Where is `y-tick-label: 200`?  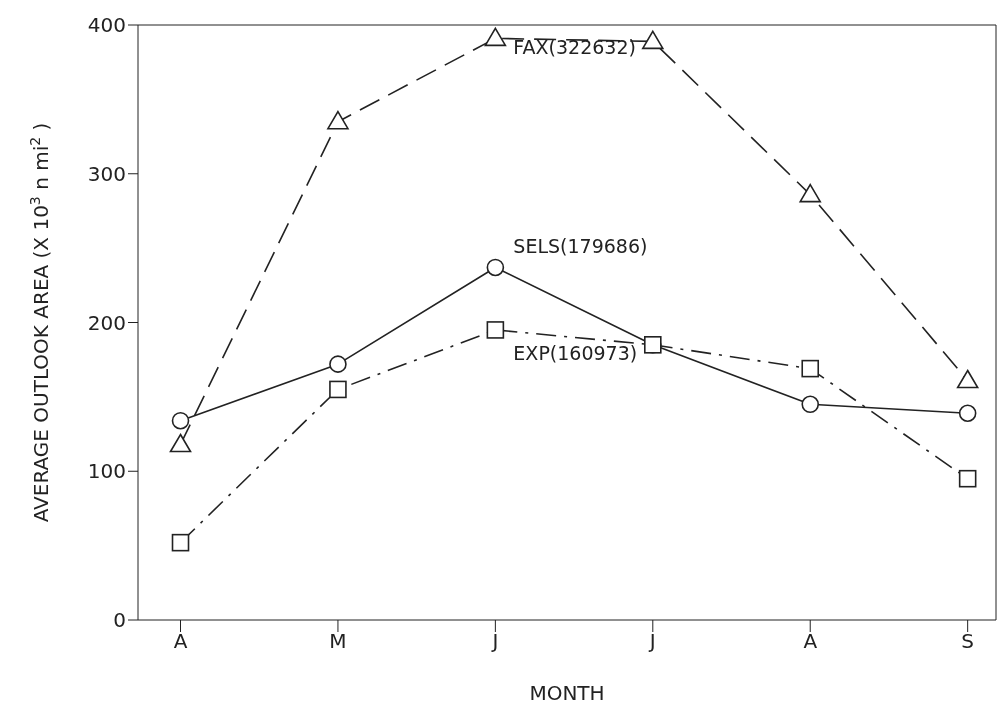
y-tick-label: 200 is located at coordinates (106, 322).